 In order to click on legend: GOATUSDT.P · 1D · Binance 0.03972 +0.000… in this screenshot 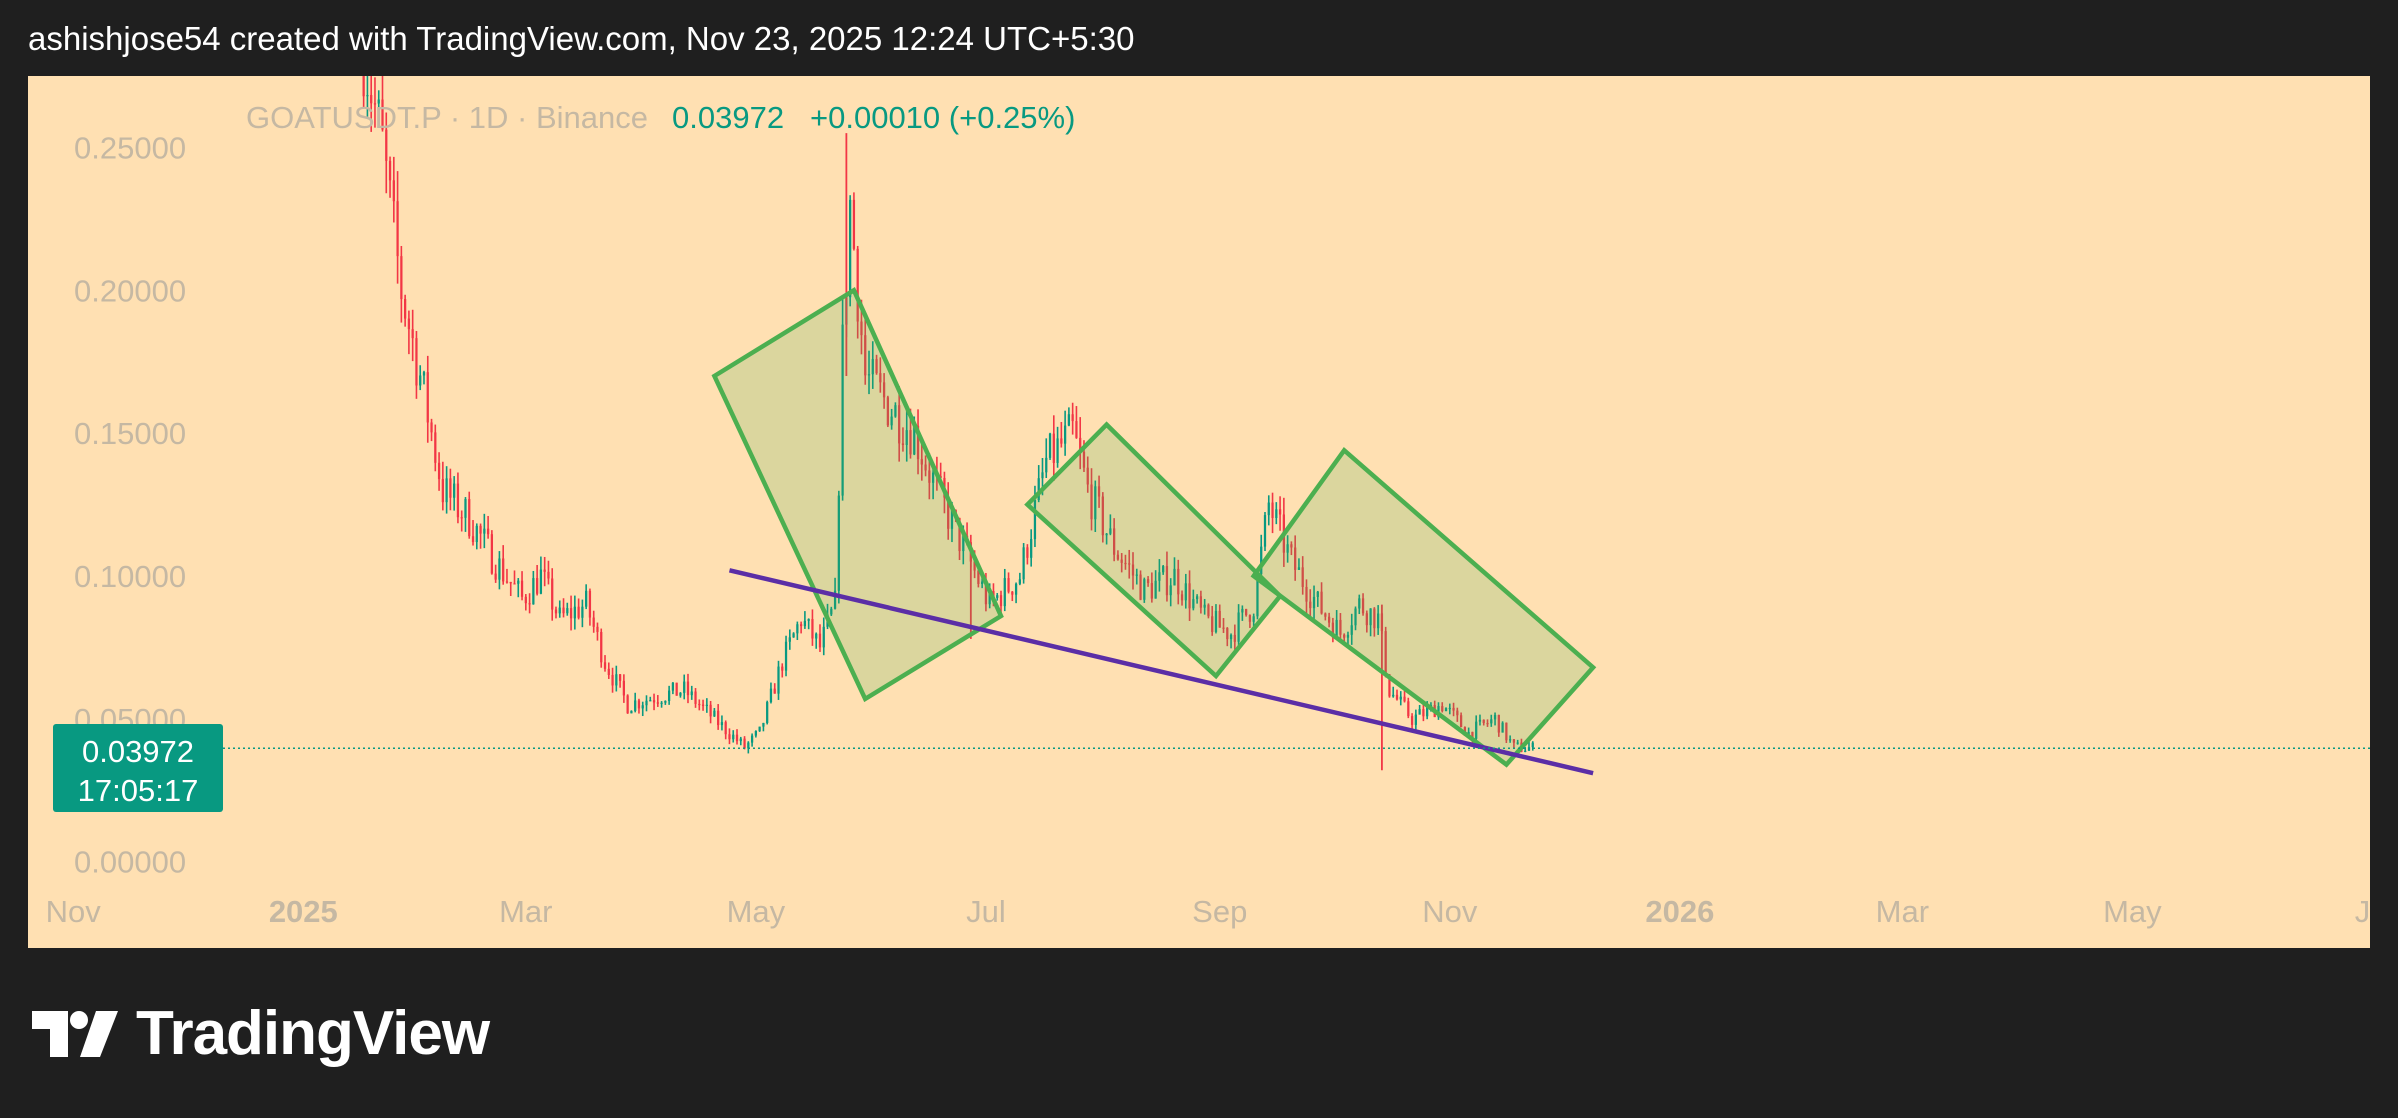, I will do `click(660, 117)`.